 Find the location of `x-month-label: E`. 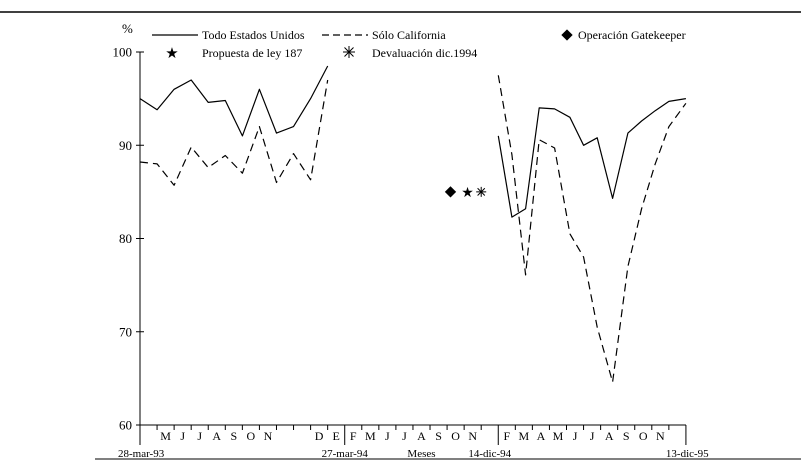

x-month-label: E is located at coordinates (336, 436).